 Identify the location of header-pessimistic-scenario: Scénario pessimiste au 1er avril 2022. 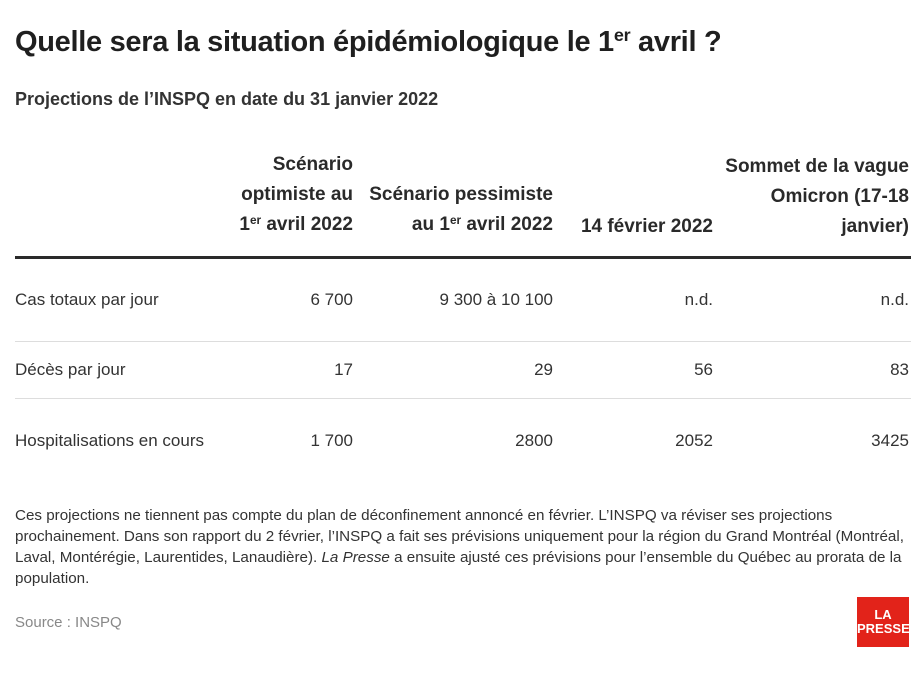
(455, 204).